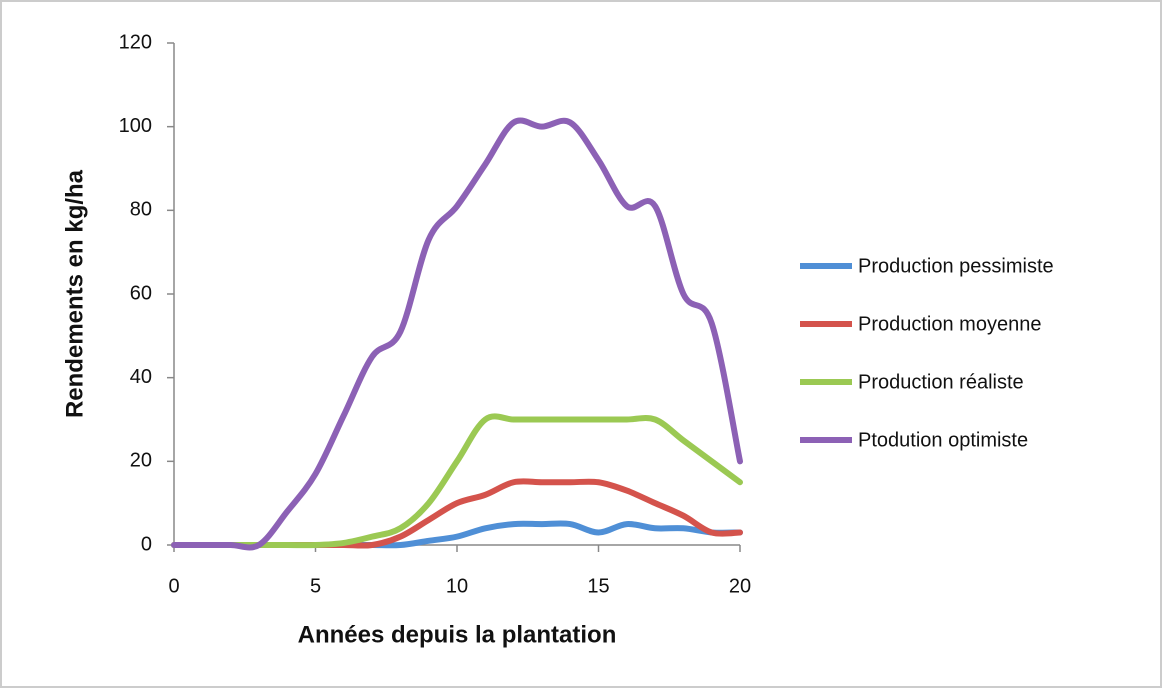  What do you see at coordinates (135, 126) in the screenshot?
I see `y-tick-label: 100` at bounding box center [135, 126].